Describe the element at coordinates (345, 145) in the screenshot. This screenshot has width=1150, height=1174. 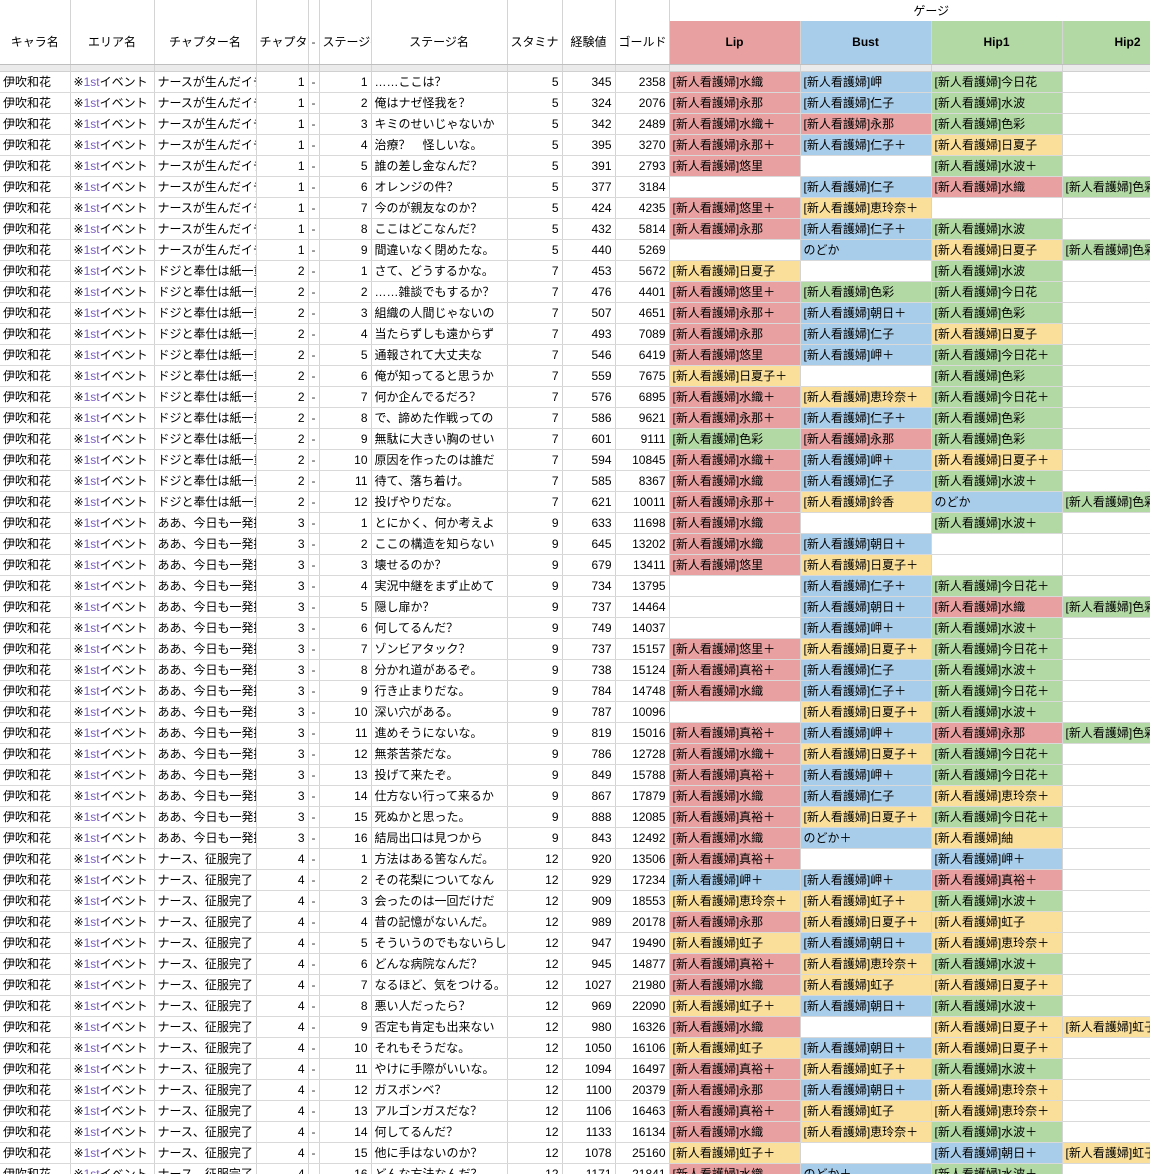
I see `cell-stage-no: 4` at that location.